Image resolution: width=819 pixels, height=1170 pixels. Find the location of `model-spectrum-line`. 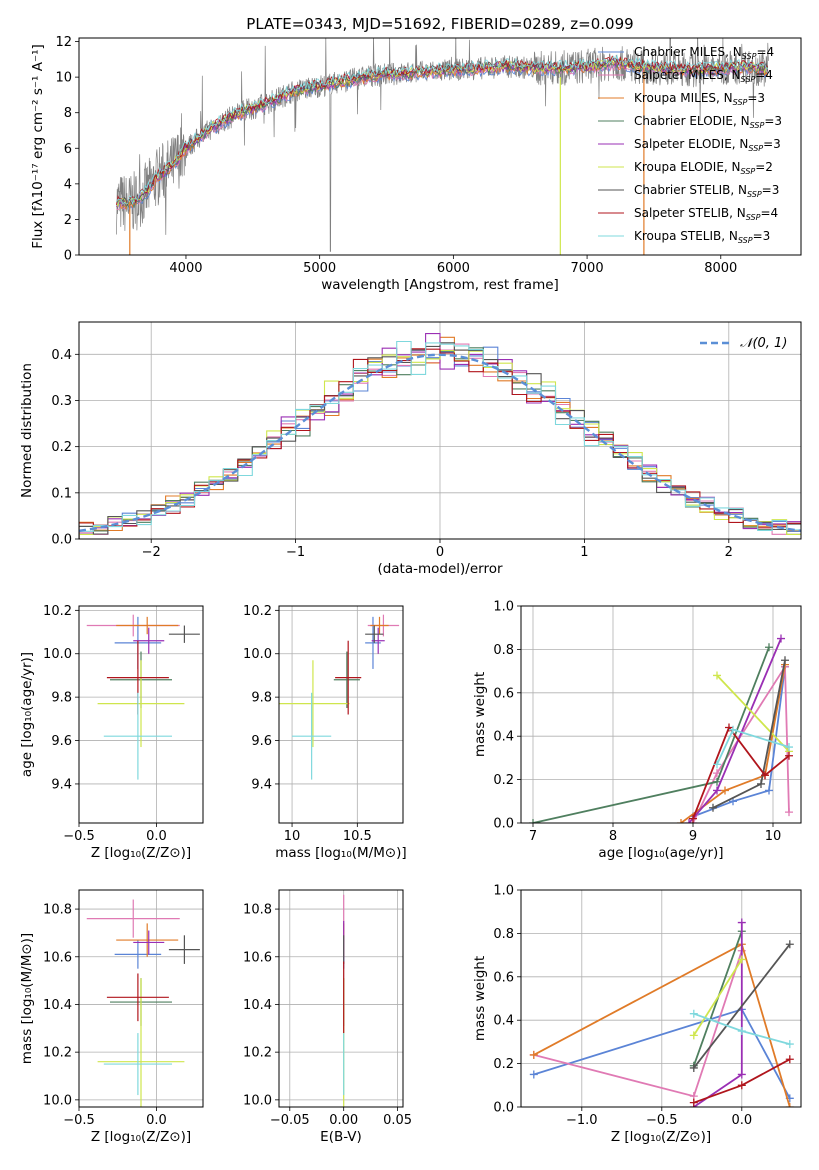

model-spectrum-line is located at coordinates (442, 130).